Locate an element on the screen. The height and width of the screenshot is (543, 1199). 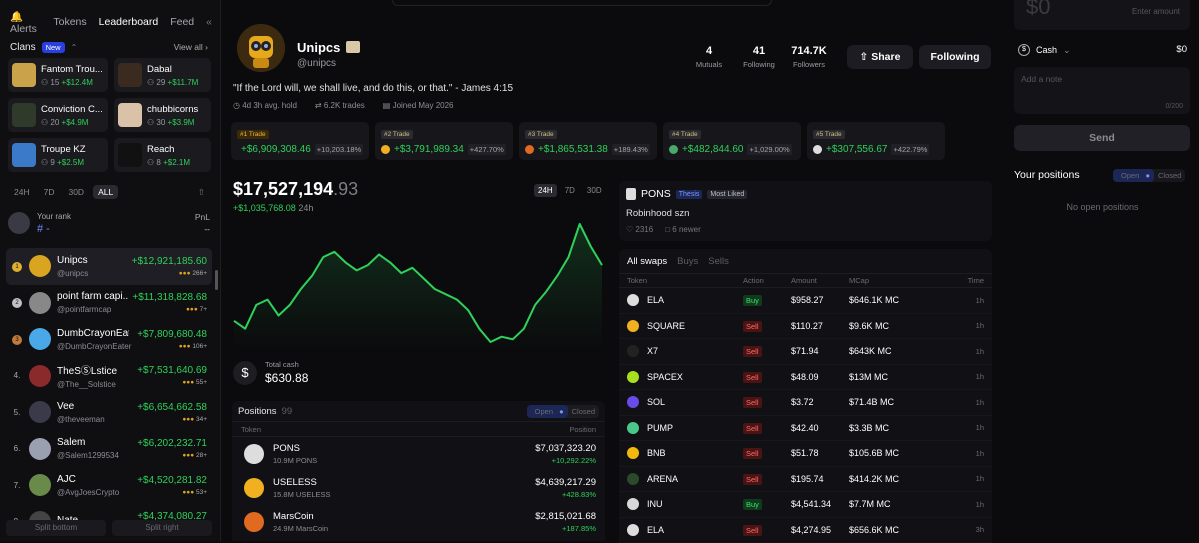
swap-mcap: $7.7M MC is located at coordinates (899, 504).